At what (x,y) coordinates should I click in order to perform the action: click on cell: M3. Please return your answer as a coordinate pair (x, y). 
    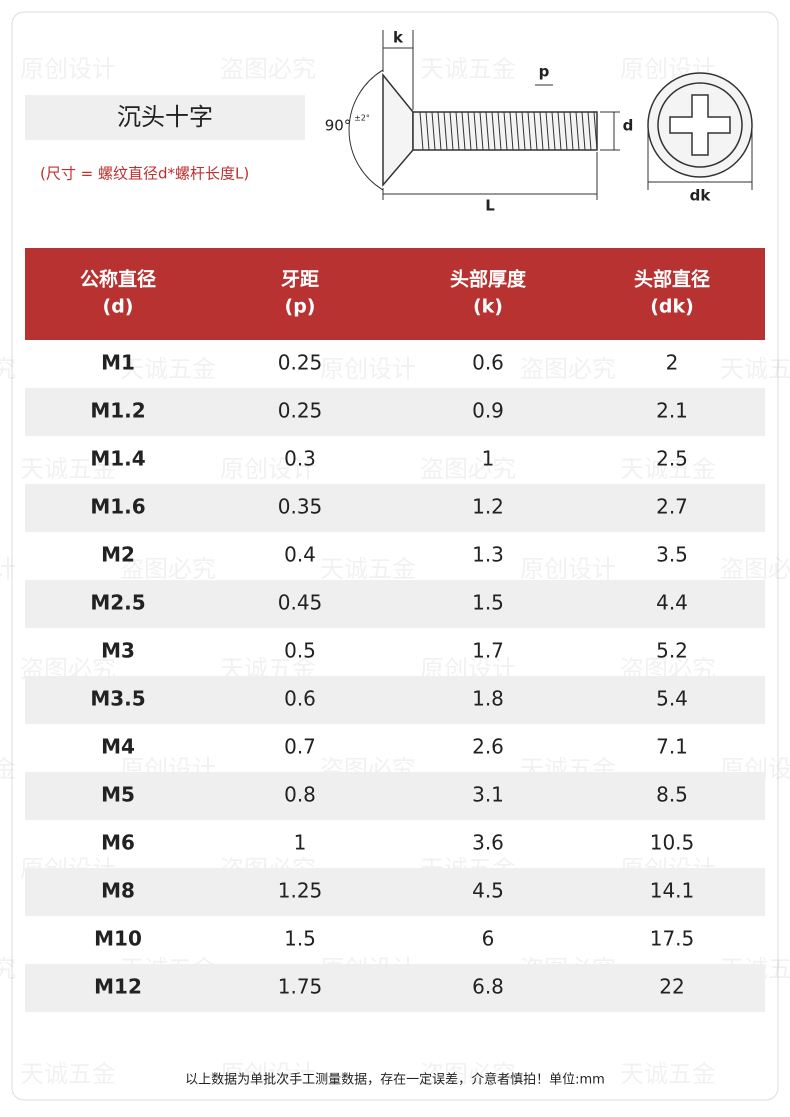
    Looking at the image, I should click on (118, 651).